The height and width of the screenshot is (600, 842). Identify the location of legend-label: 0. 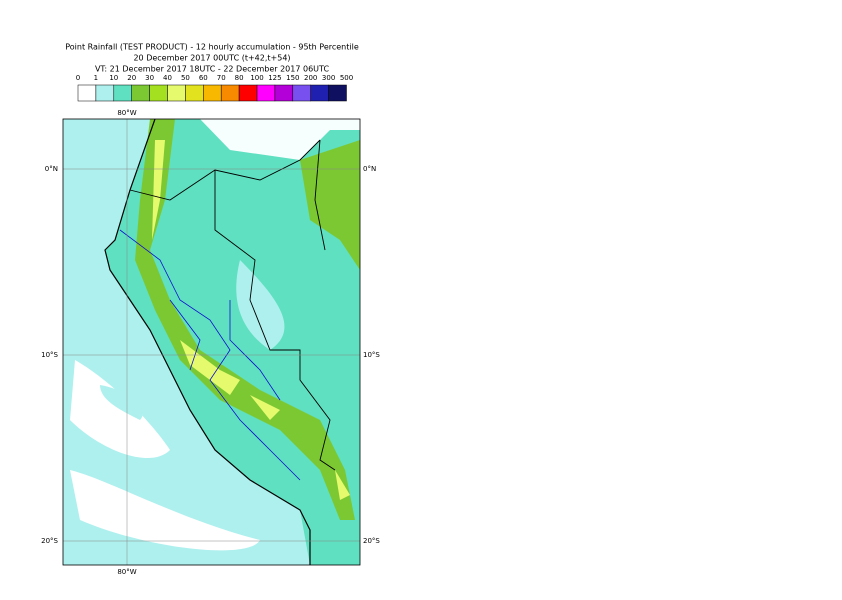
(78, 78).